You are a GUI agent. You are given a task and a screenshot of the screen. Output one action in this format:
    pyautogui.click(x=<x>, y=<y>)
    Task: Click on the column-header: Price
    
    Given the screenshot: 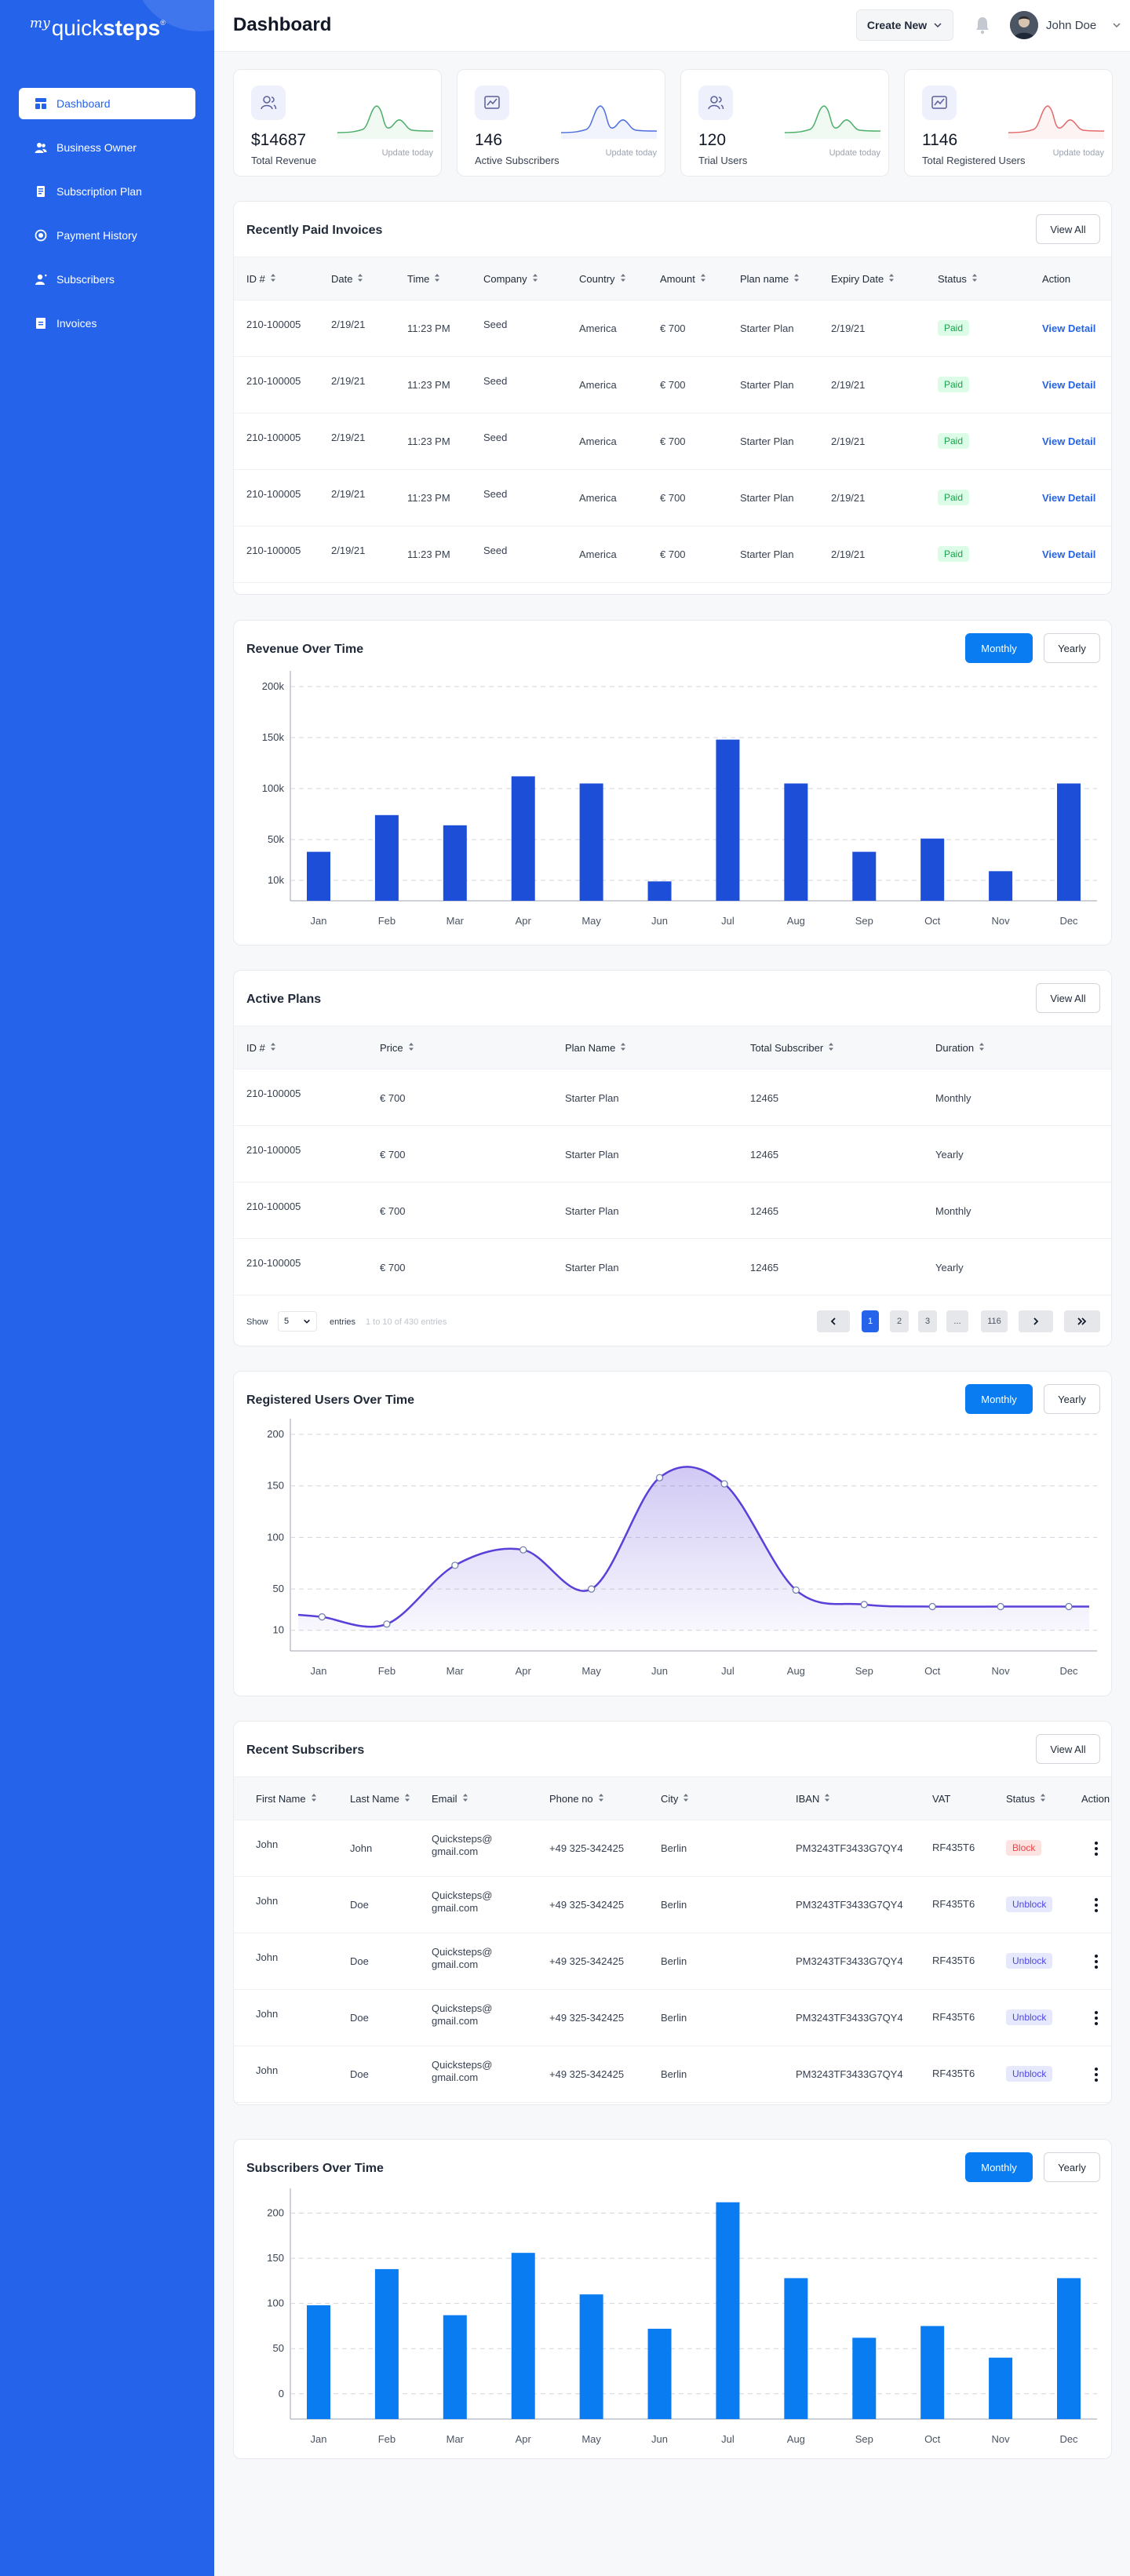 What is the action you would take?
    pyautogui.click(x=397, y=1048)
    